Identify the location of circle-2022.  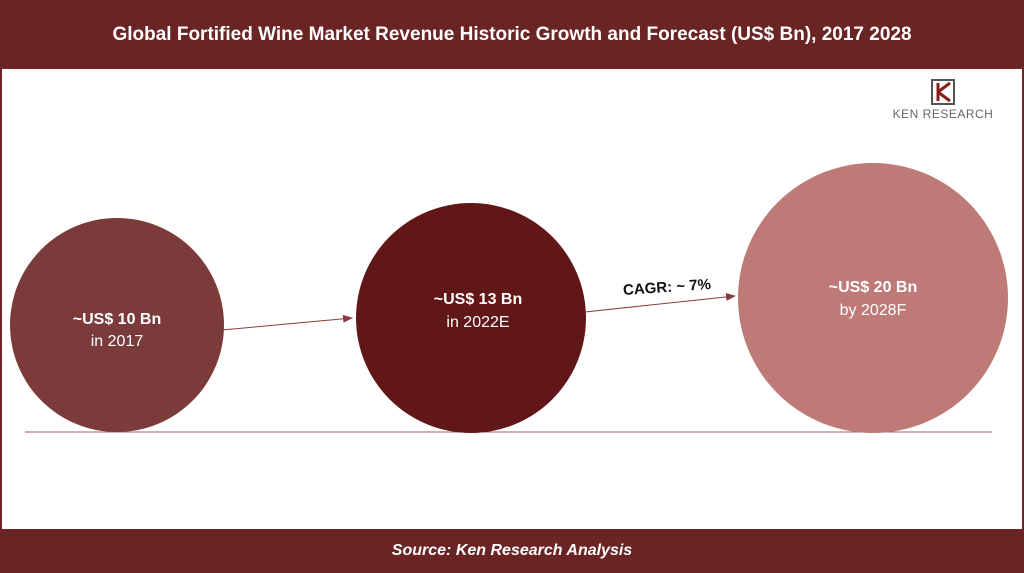
(471, 318).